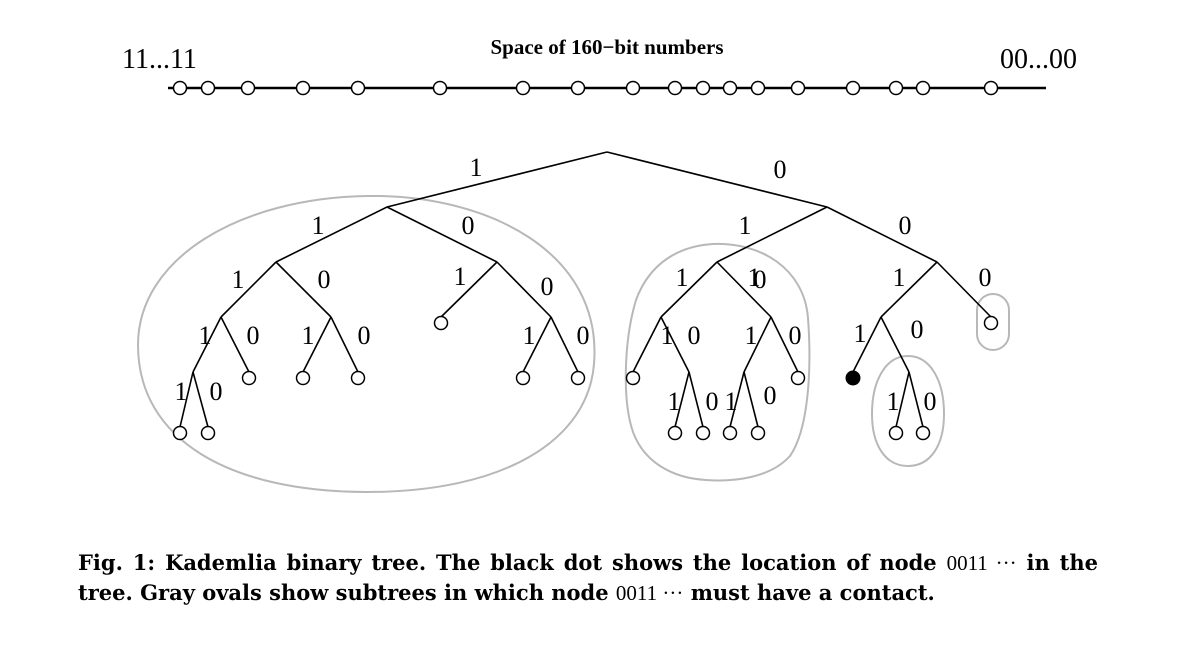 The image size is (1183, 670). I want to click on number-line-right-label: 00...00, so click(1038, 59).